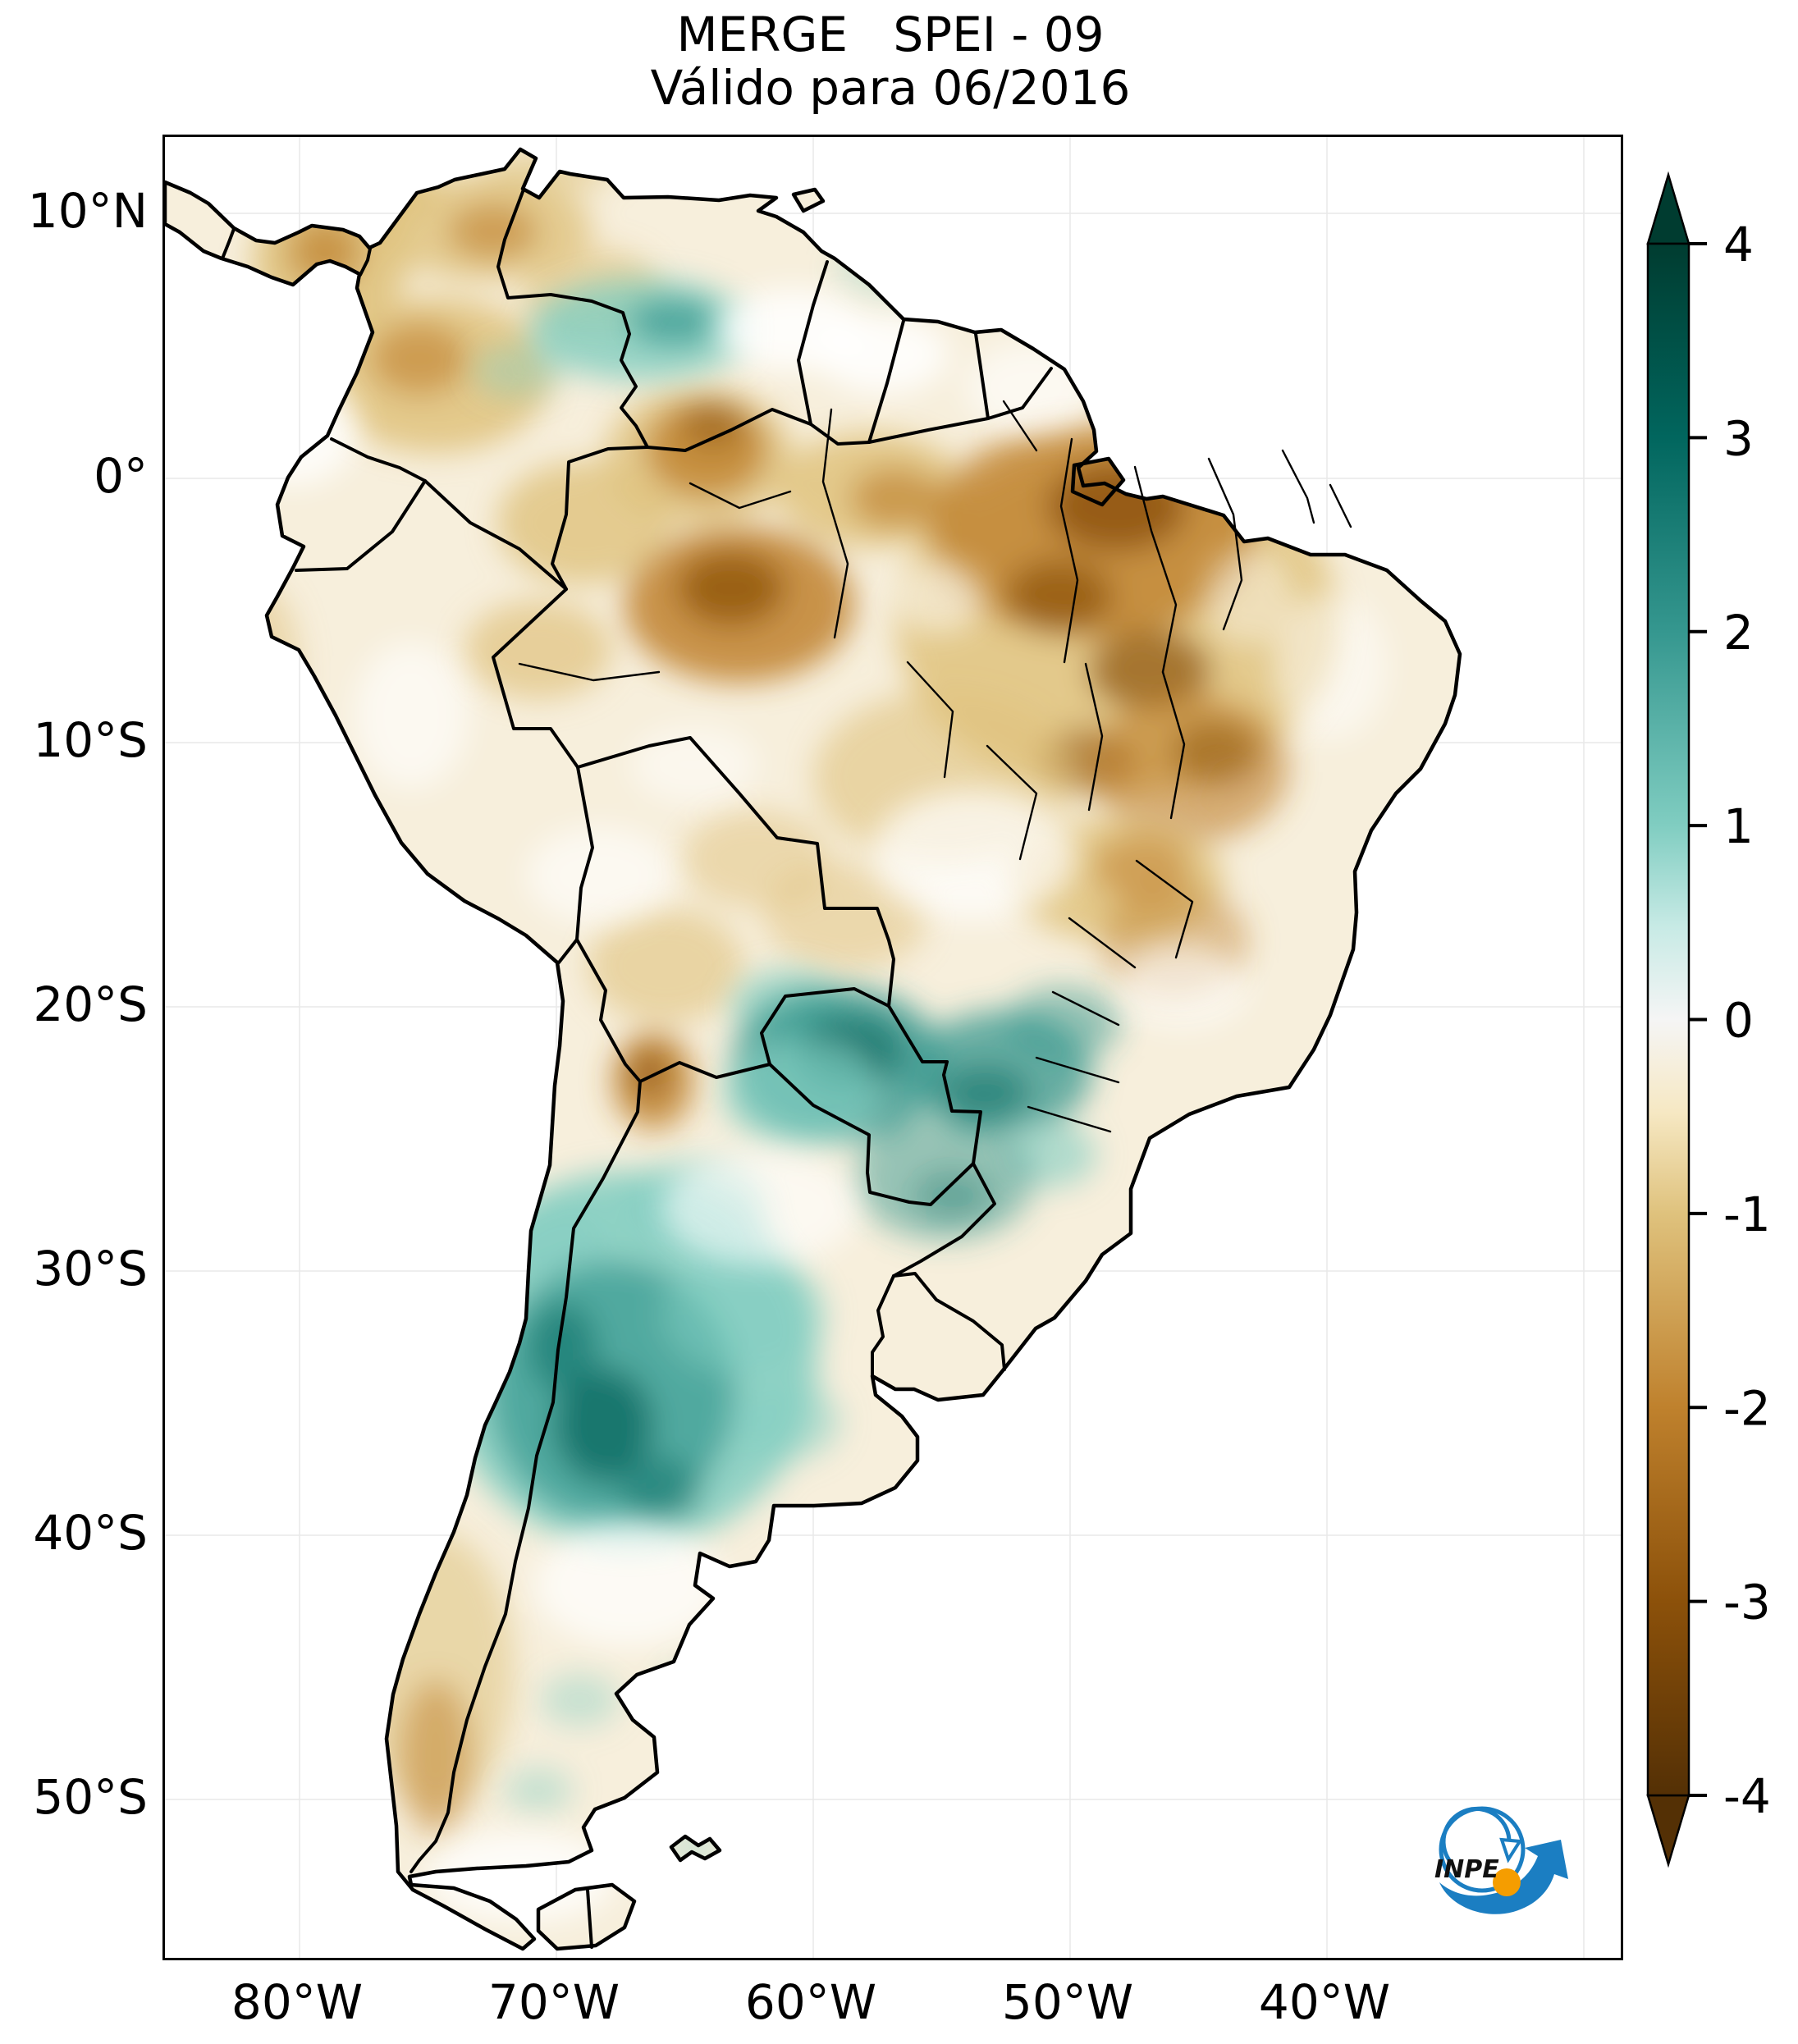 The height and width of the screenshot is (2044, 1798). I want to click on title-line-2: Válido para 06/2016, so click(890, 87).